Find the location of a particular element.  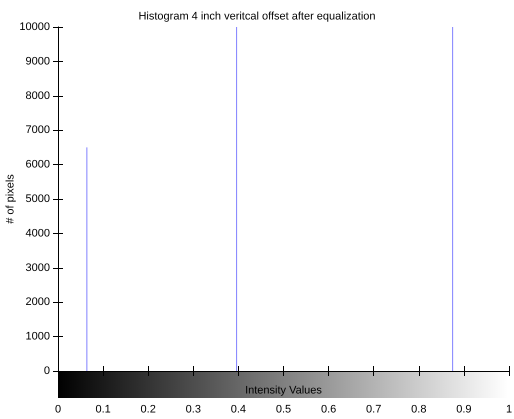

y-tick-label: 6000 is located at coordinates (38, 164).